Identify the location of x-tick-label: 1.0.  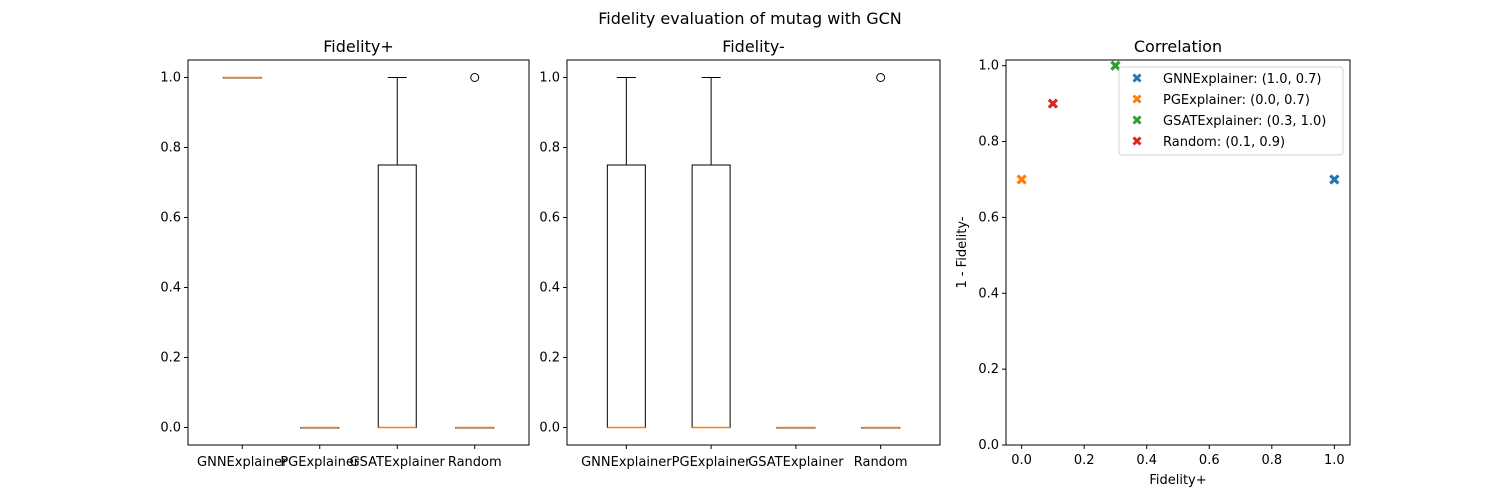
(1334, 460).